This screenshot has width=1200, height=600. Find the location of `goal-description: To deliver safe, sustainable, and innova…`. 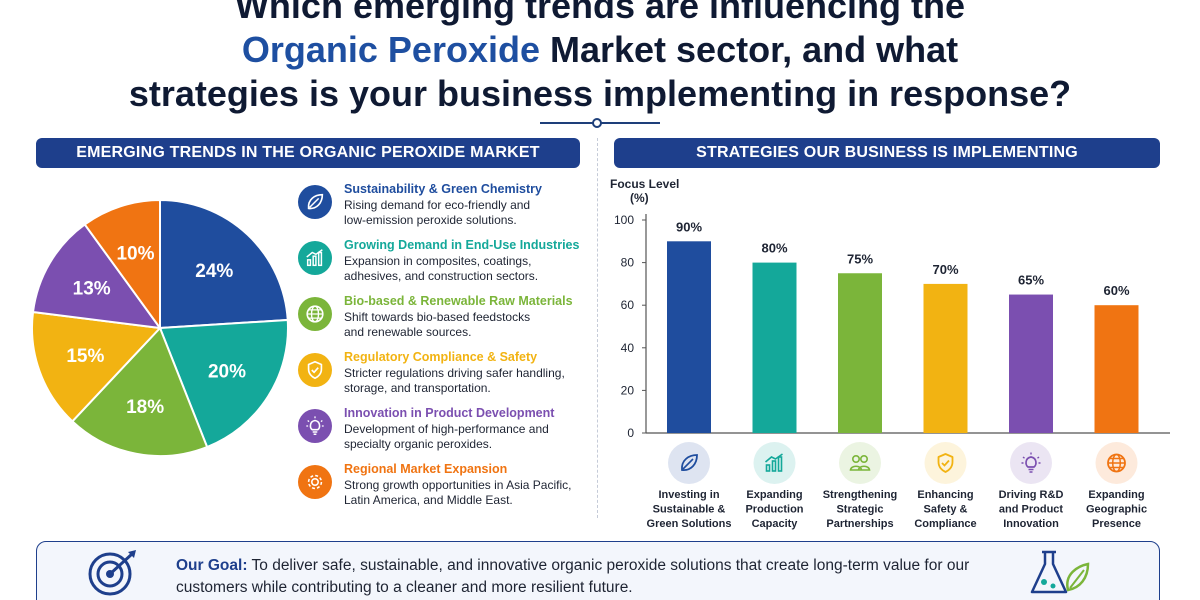

goal-description: To deliver safe, sustainable, and innova… is located at coordinates (573, 576).